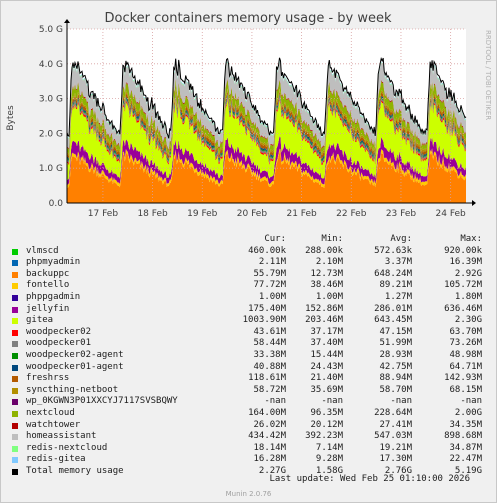 This screenshot has height=503, width=497. I want to click on y-tick-label: 2.0 G, so click(51, 134).